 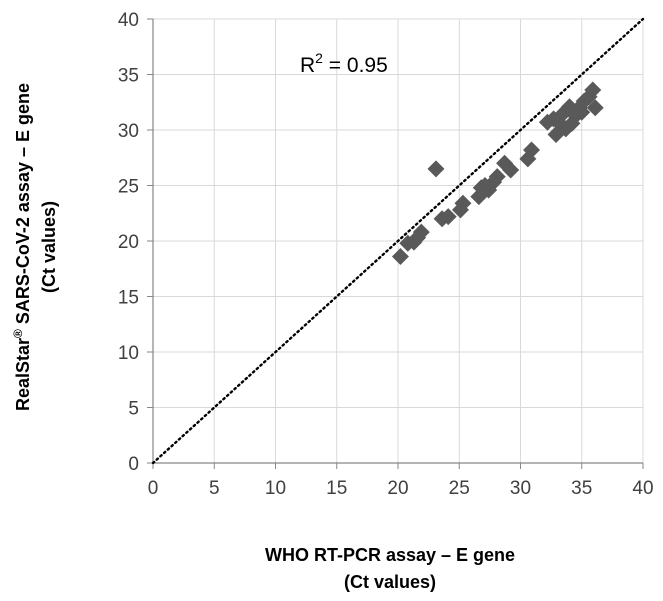 I want to click on x-tick-labels: 0 5 10 15 20 25 30 35 40, so click(x=401, y=488).